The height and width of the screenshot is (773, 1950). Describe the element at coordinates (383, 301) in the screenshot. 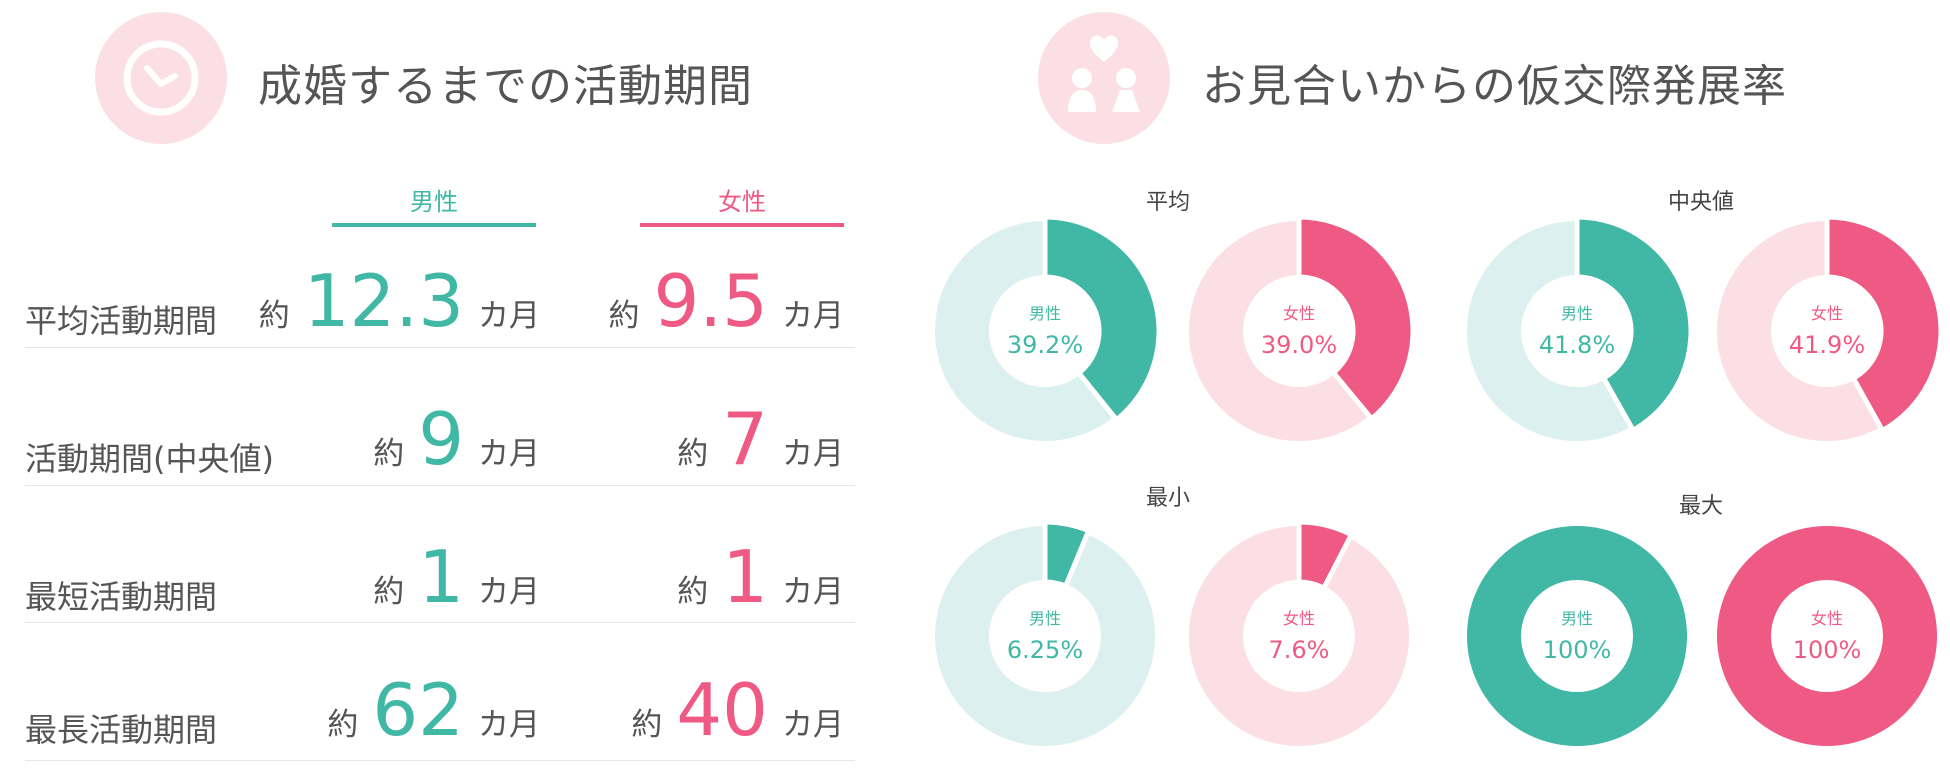

I see `value-number: 12.3` at that location.